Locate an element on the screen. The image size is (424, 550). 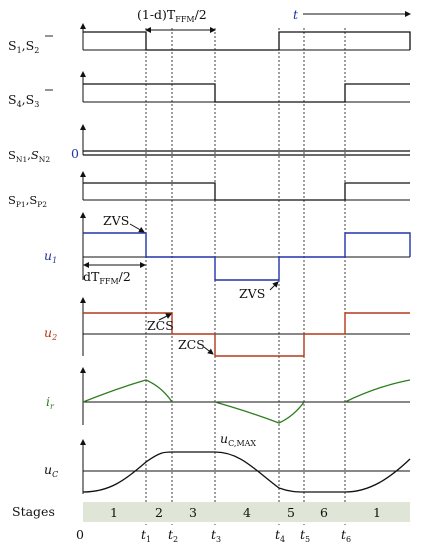
label-s1-s2bar: S1,S2 is located at coordinates (23, 46).